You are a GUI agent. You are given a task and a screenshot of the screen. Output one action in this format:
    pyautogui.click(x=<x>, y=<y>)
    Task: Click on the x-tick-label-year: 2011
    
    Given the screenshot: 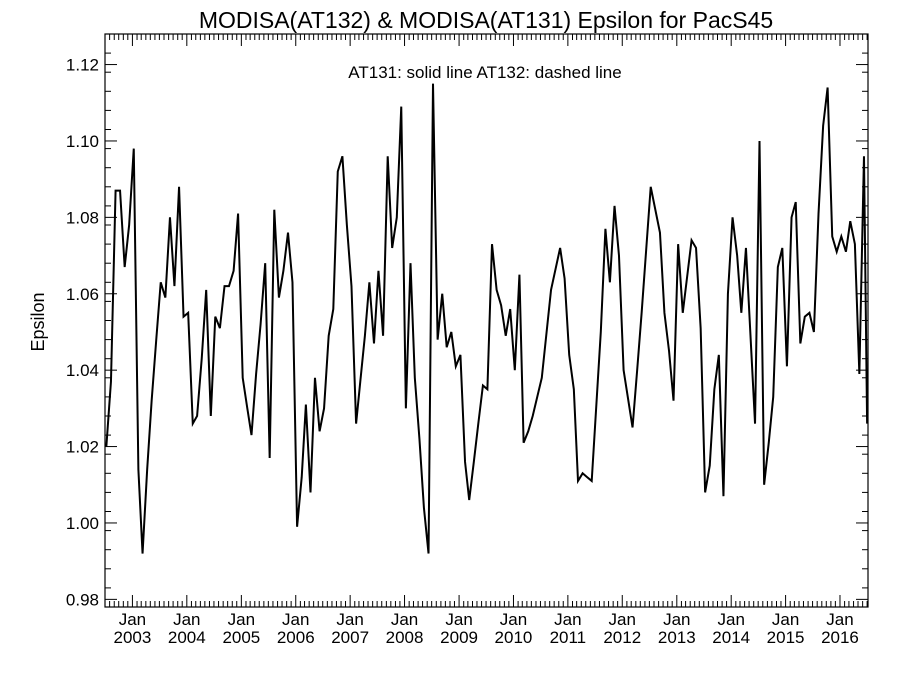 What is the action you would take?
    pyautogui.click(x=568, y=637)
    